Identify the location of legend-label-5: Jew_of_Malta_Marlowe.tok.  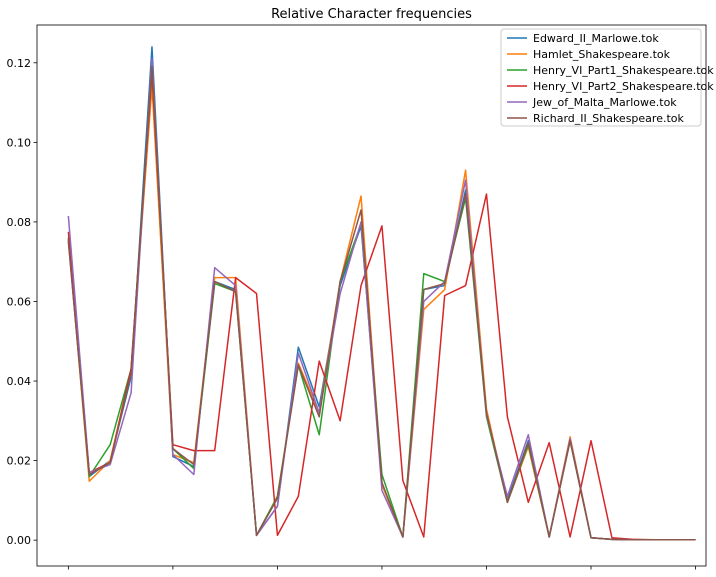
(604, 102).